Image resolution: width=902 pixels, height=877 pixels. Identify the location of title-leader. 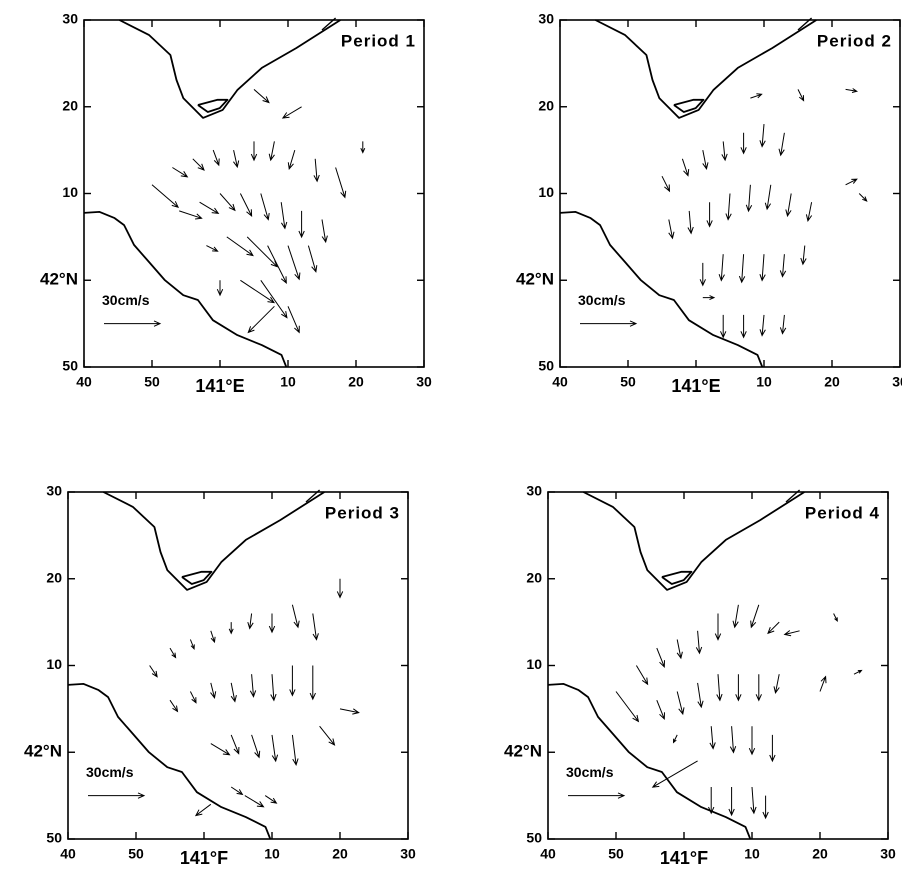
(793, 496).